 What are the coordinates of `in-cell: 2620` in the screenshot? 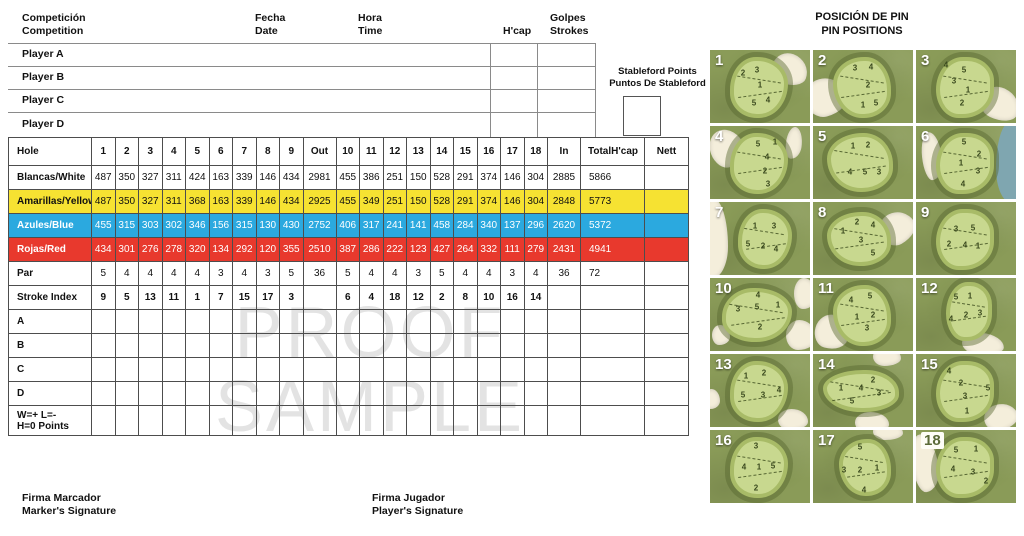 It's located at (563, 225).